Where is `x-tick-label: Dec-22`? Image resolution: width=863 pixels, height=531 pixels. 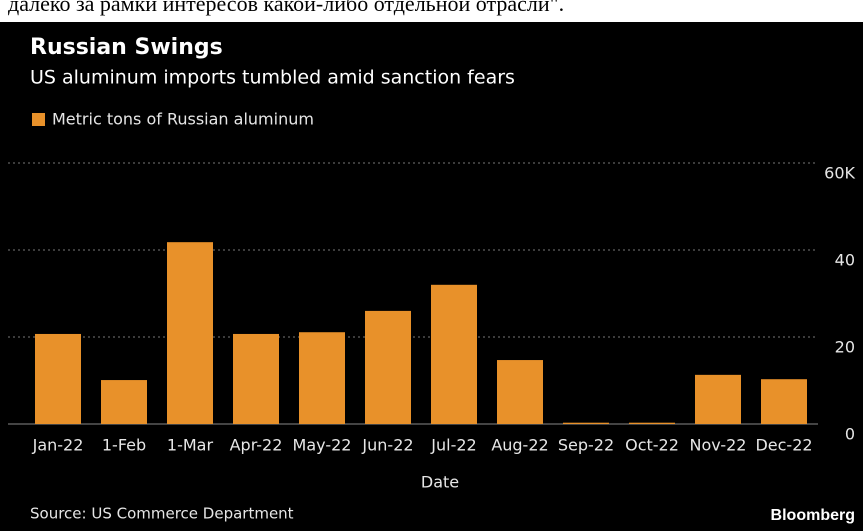 x-tick-label: Dec-22 is located at coordinates (783, 445).